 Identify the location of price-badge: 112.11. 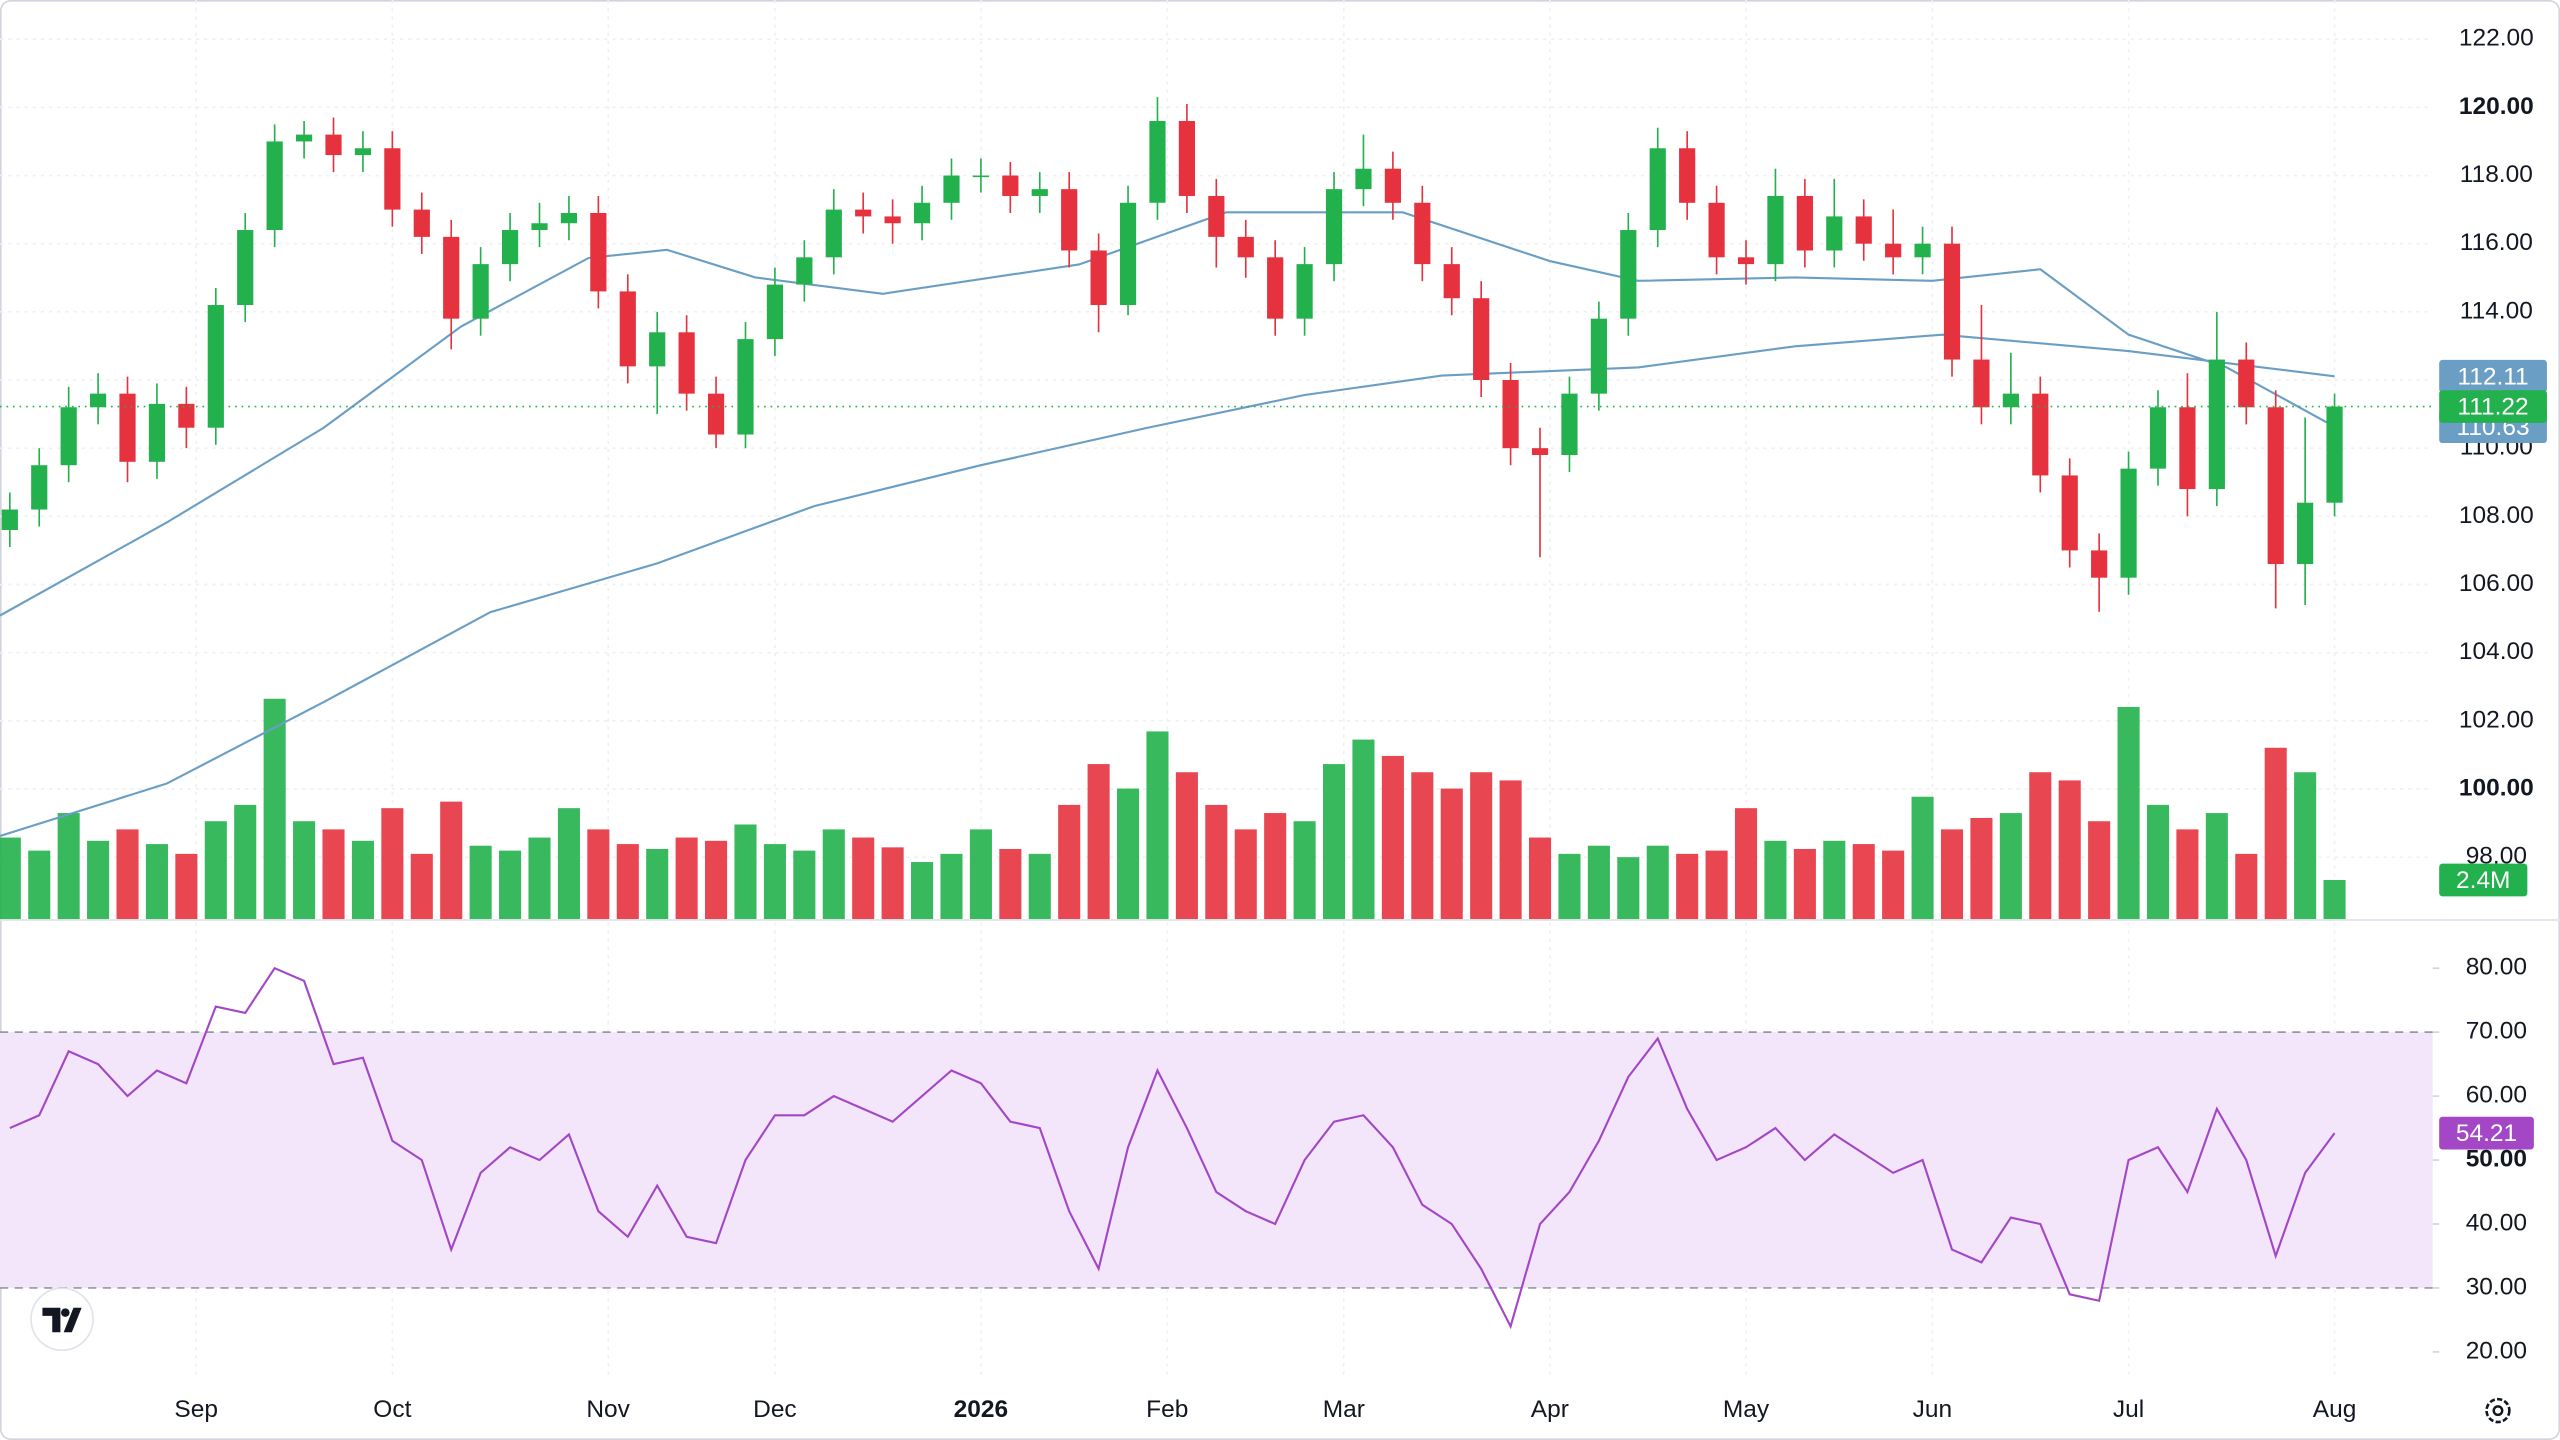
(2493, 376).